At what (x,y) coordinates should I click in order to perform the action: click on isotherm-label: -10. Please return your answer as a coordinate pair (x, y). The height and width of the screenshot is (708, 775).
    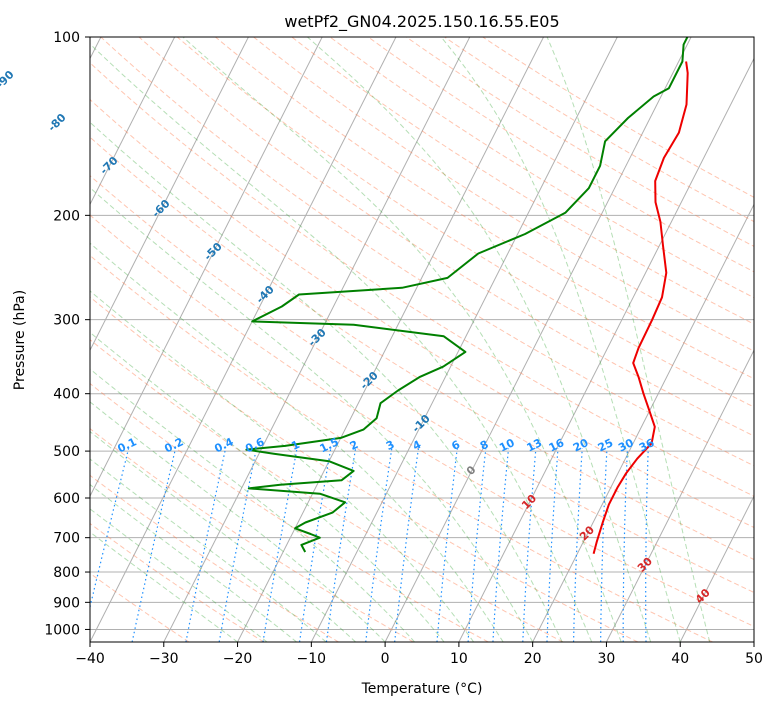
    Looking at the image, I should click on (421, 423).